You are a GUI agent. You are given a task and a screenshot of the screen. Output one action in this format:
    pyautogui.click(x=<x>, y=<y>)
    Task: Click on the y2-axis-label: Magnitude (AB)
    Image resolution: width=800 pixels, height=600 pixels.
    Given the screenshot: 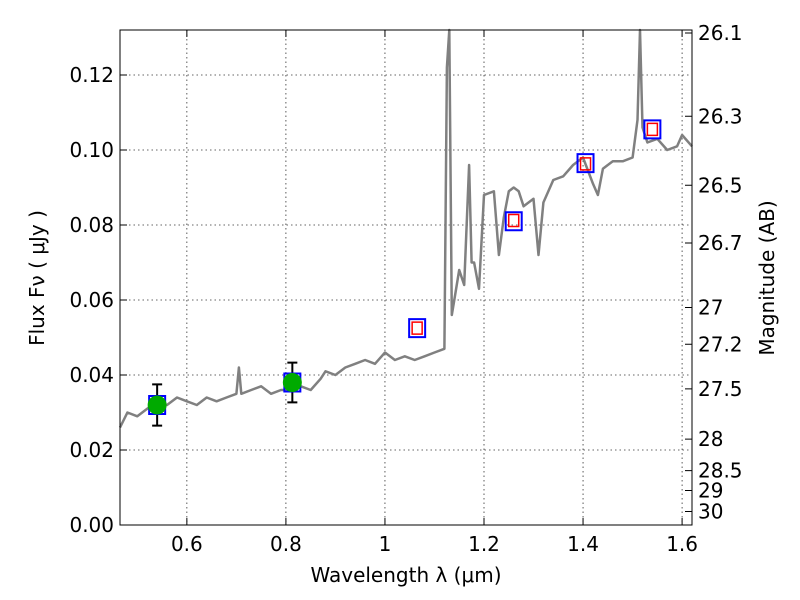 What is the action you would take?
    pyautogui.click(x=767, y=277)
    